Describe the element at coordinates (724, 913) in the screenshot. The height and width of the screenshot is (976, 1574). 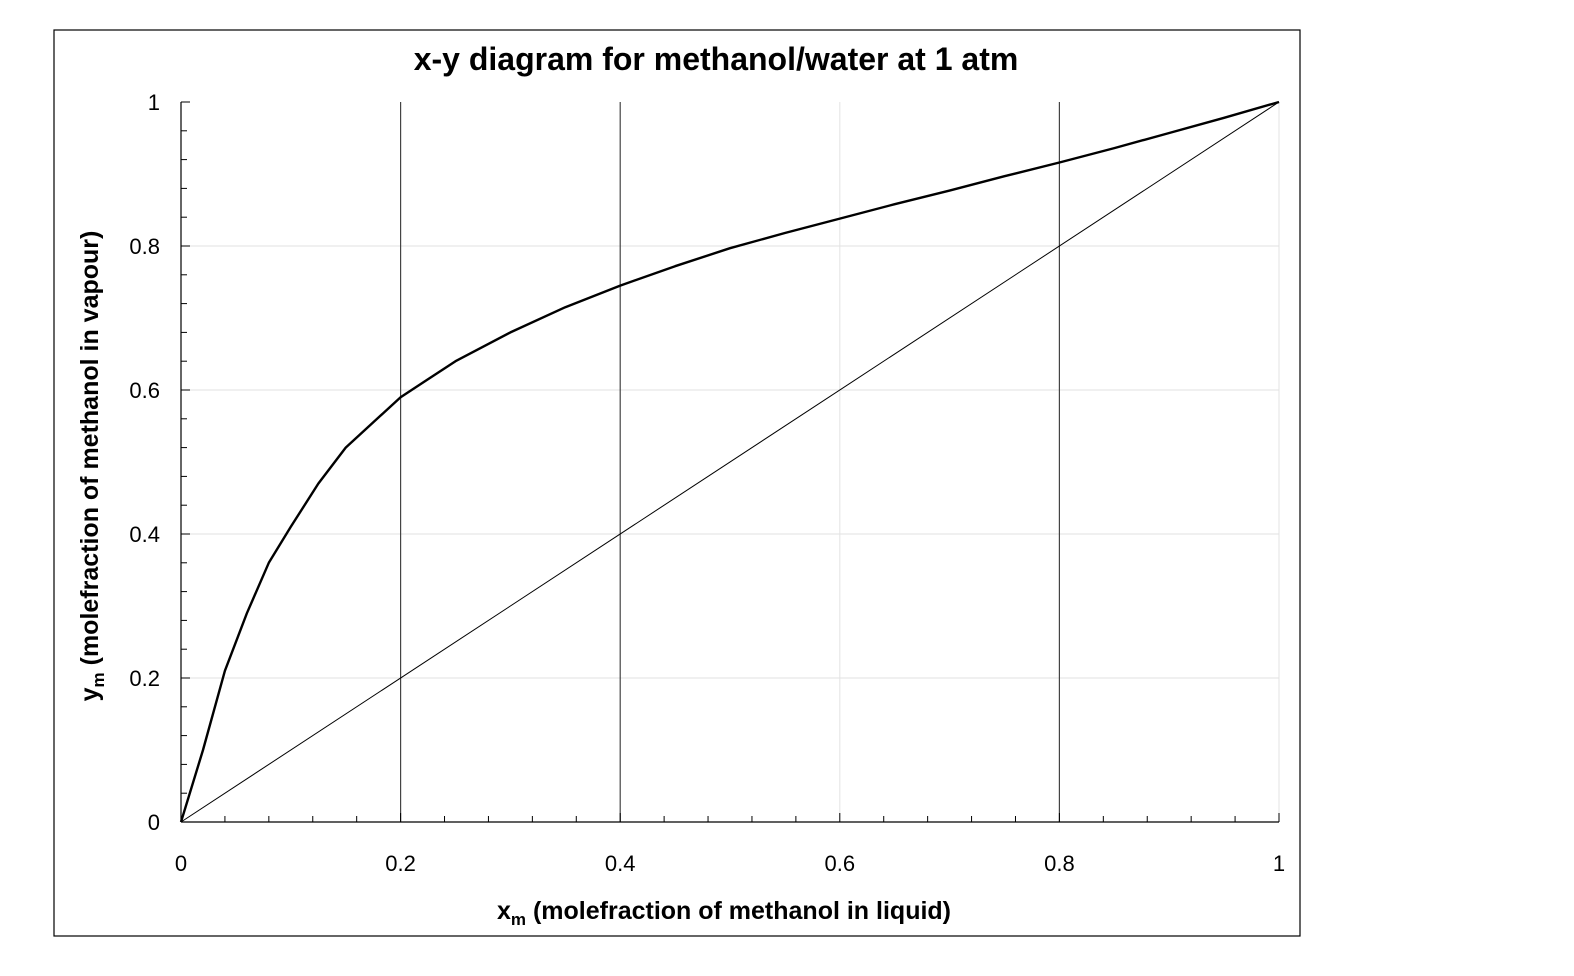
I see `x-axis-label: xm (molefraction of methanol in liquid)` at that location.